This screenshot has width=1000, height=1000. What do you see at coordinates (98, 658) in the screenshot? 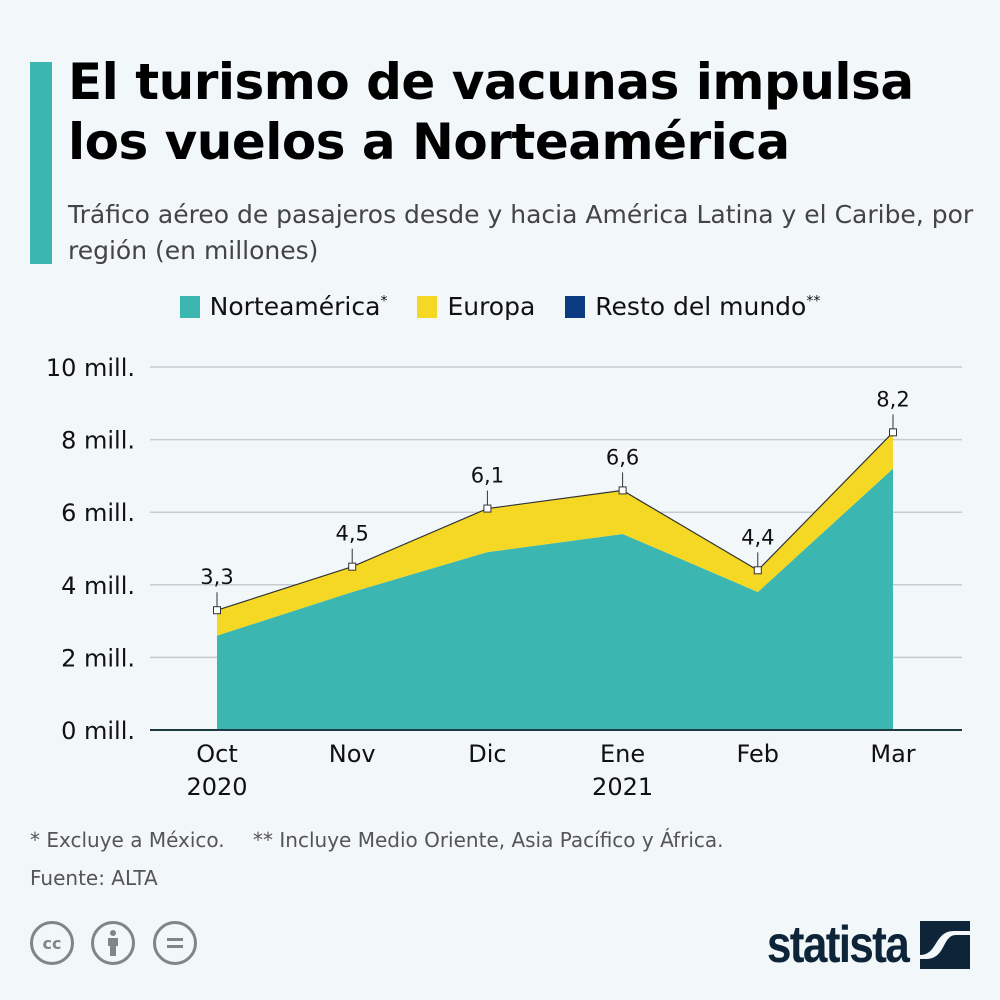
I see `y-tick-label: 2 mill.` at bounding box center [98, 658].